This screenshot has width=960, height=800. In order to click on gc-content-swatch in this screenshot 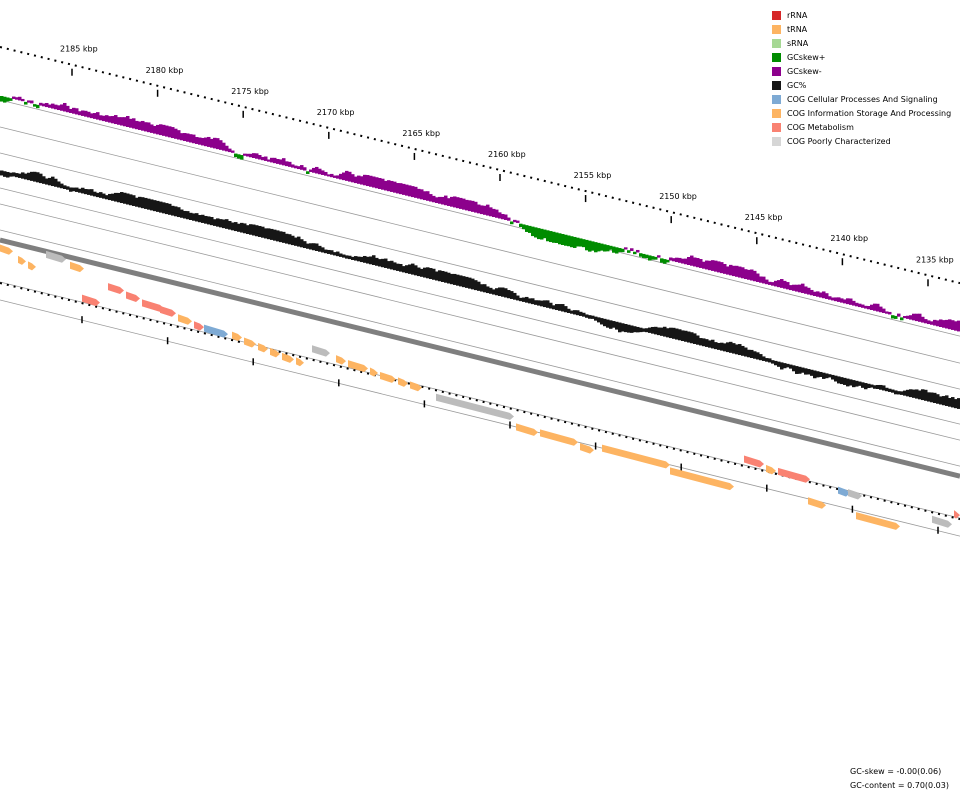, I will do `click(776, 85)`.